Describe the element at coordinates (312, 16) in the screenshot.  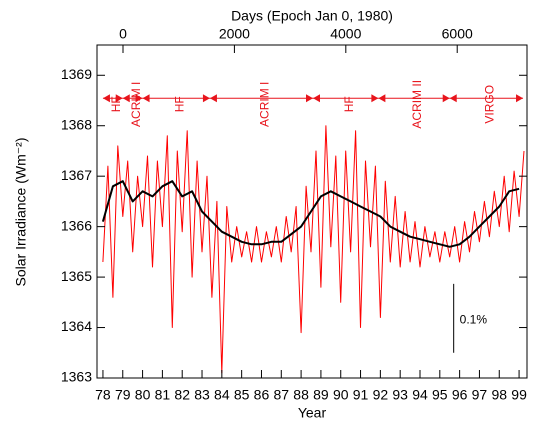
I see `top-axis-title: Days (Epoch Jan 0, 1980)` at that location.